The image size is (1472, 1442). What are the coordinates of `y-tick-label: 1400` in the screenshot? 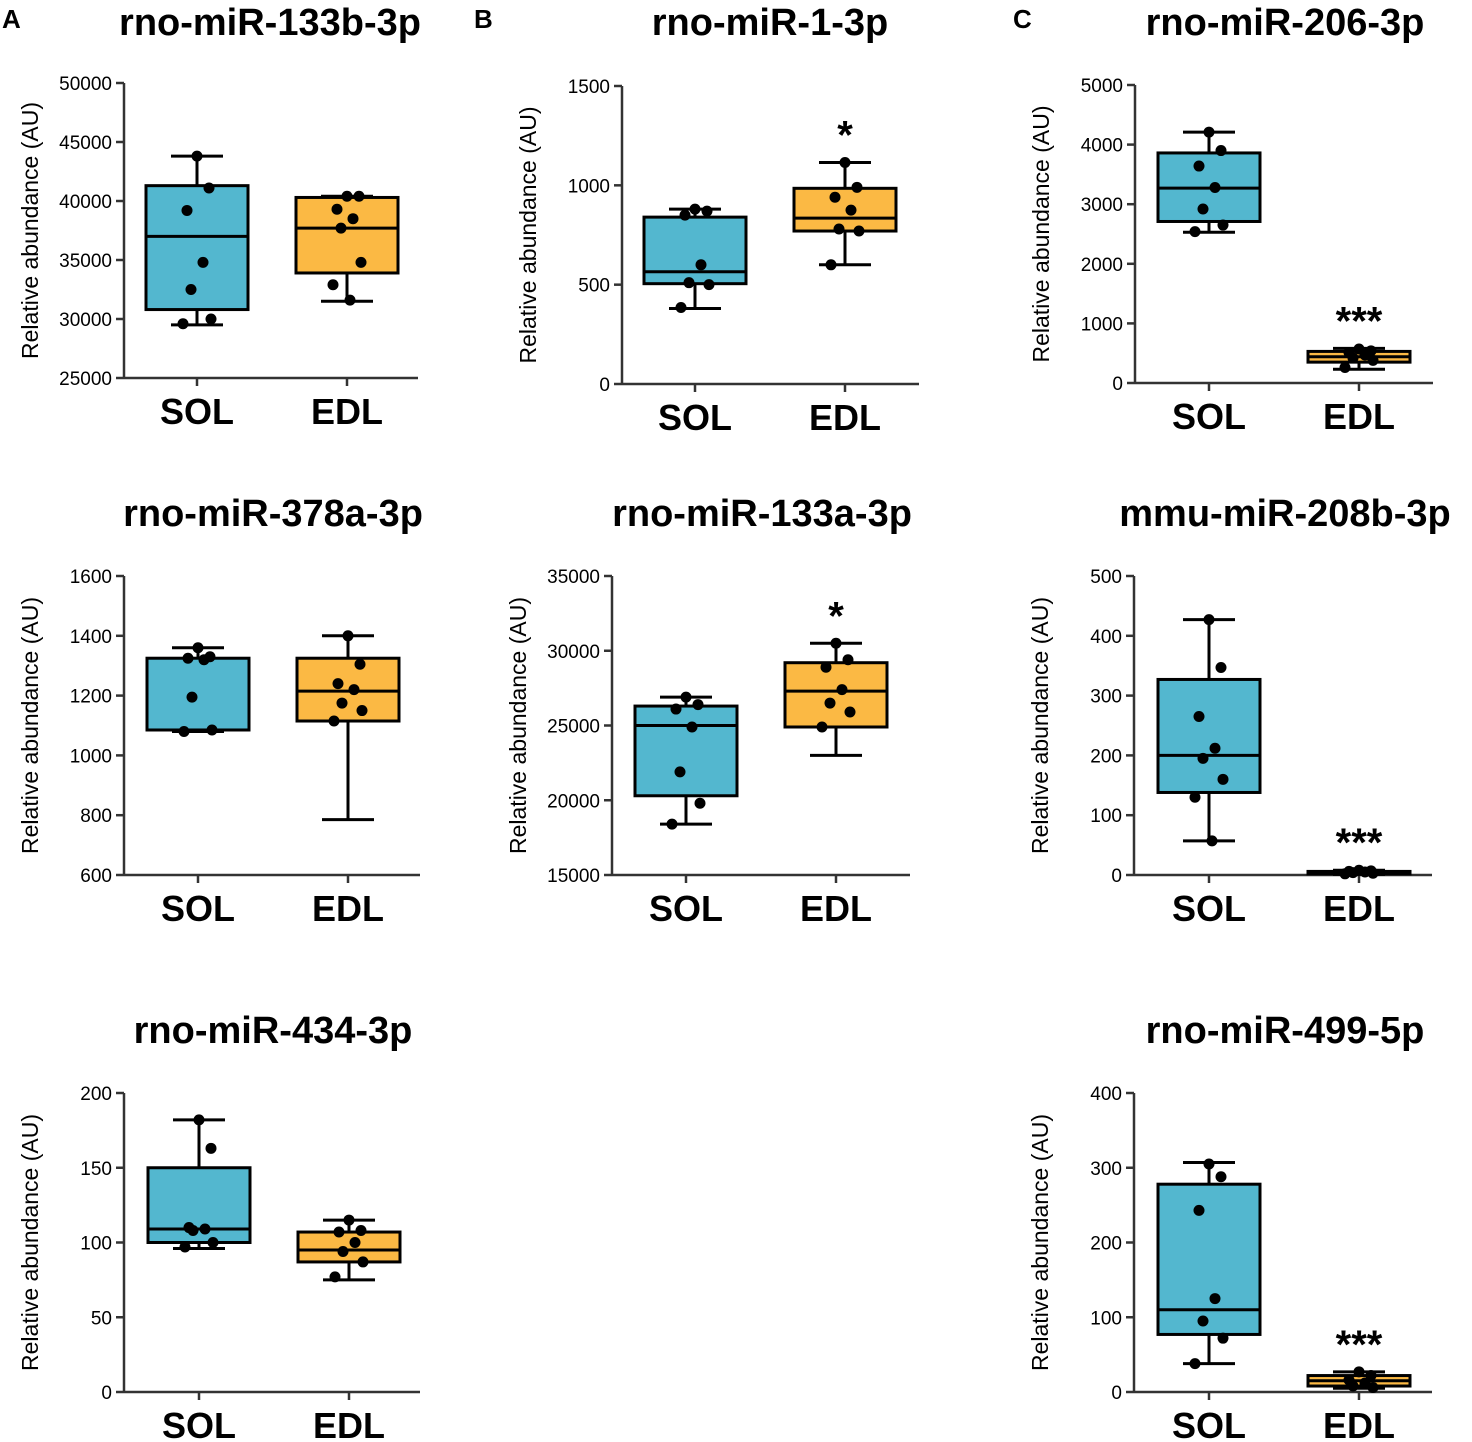 It's located at (91, 637).